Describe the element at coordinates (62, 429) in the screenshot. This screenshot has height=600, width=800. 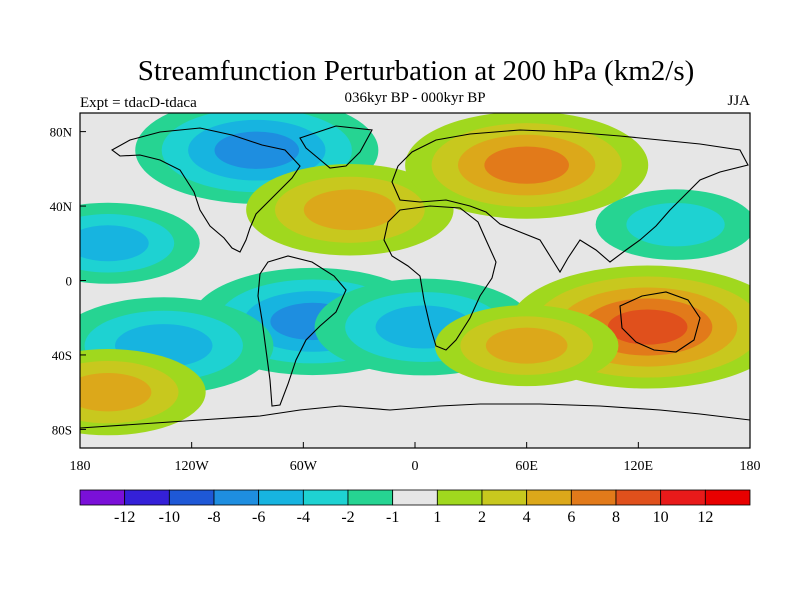
I see `y-tick-label: 80S` at that location.